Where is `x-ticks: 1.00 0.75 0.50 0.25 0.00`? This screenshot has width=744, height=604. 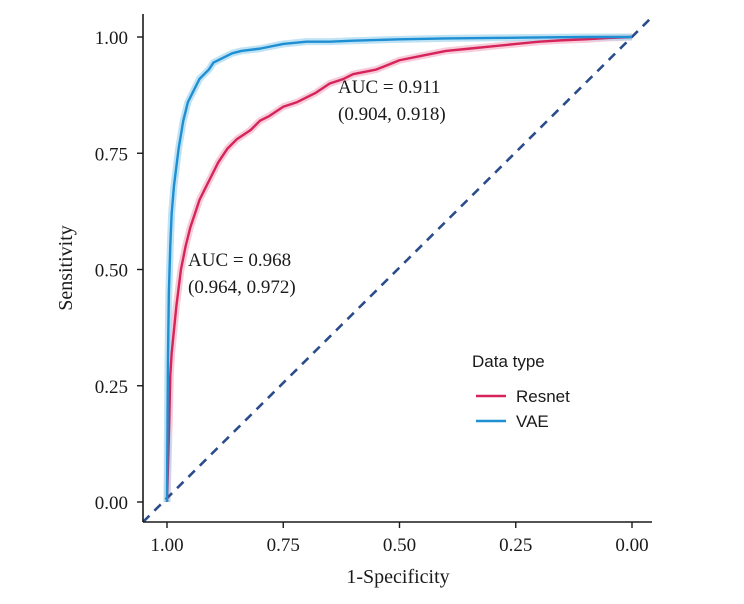 x-ticks: 1.00 0.75 0.50 0.25 0.00 is located at coordinates (399, 539).